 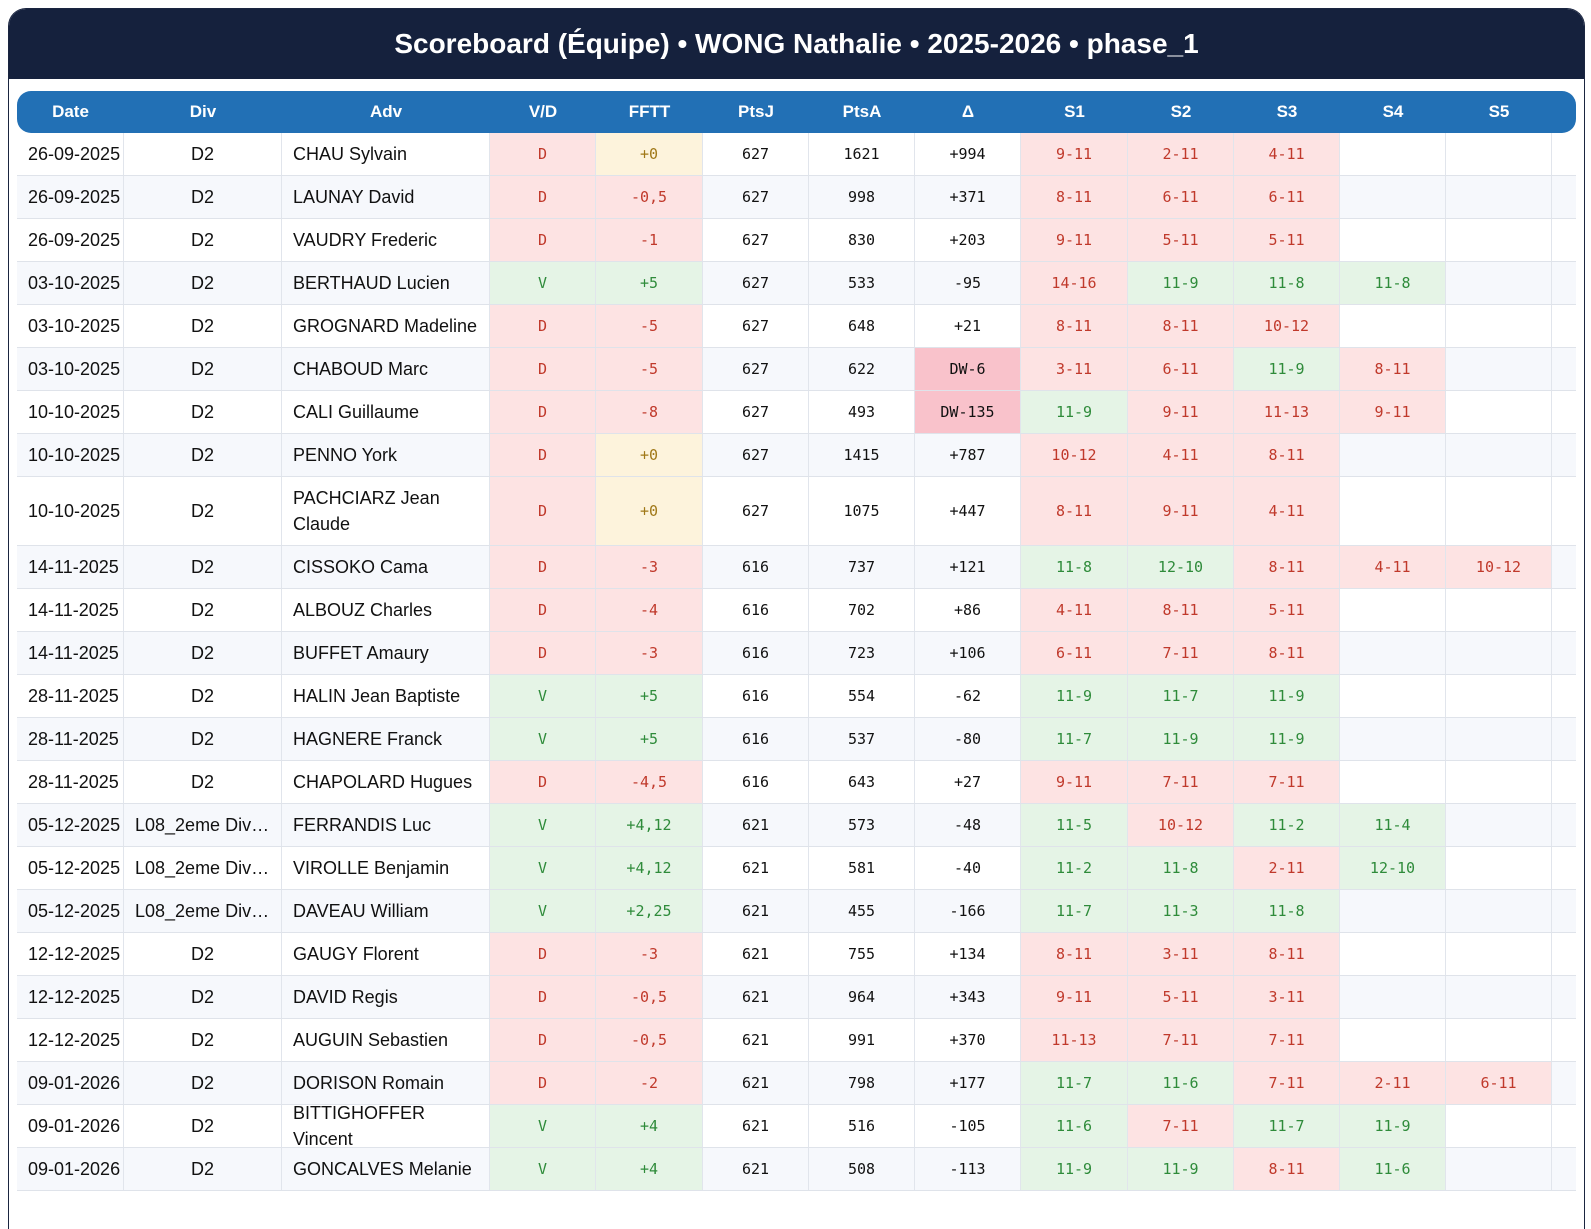 I want to click on column-header-date: Date, so click(x=70, y=111).